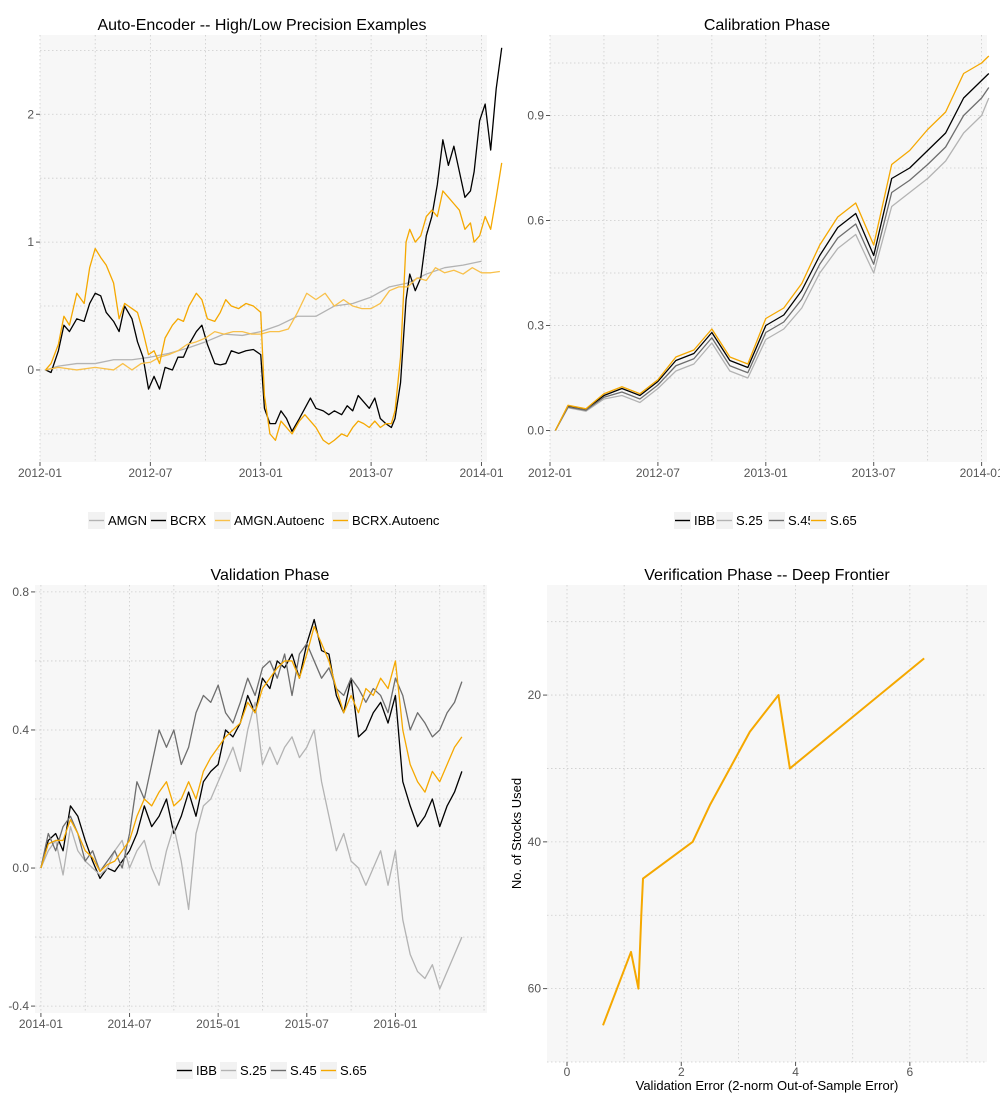 The width and height of the screenshot is (1000, 1100). I want to click on y-tick-label: 0.4, so click(20, 730).